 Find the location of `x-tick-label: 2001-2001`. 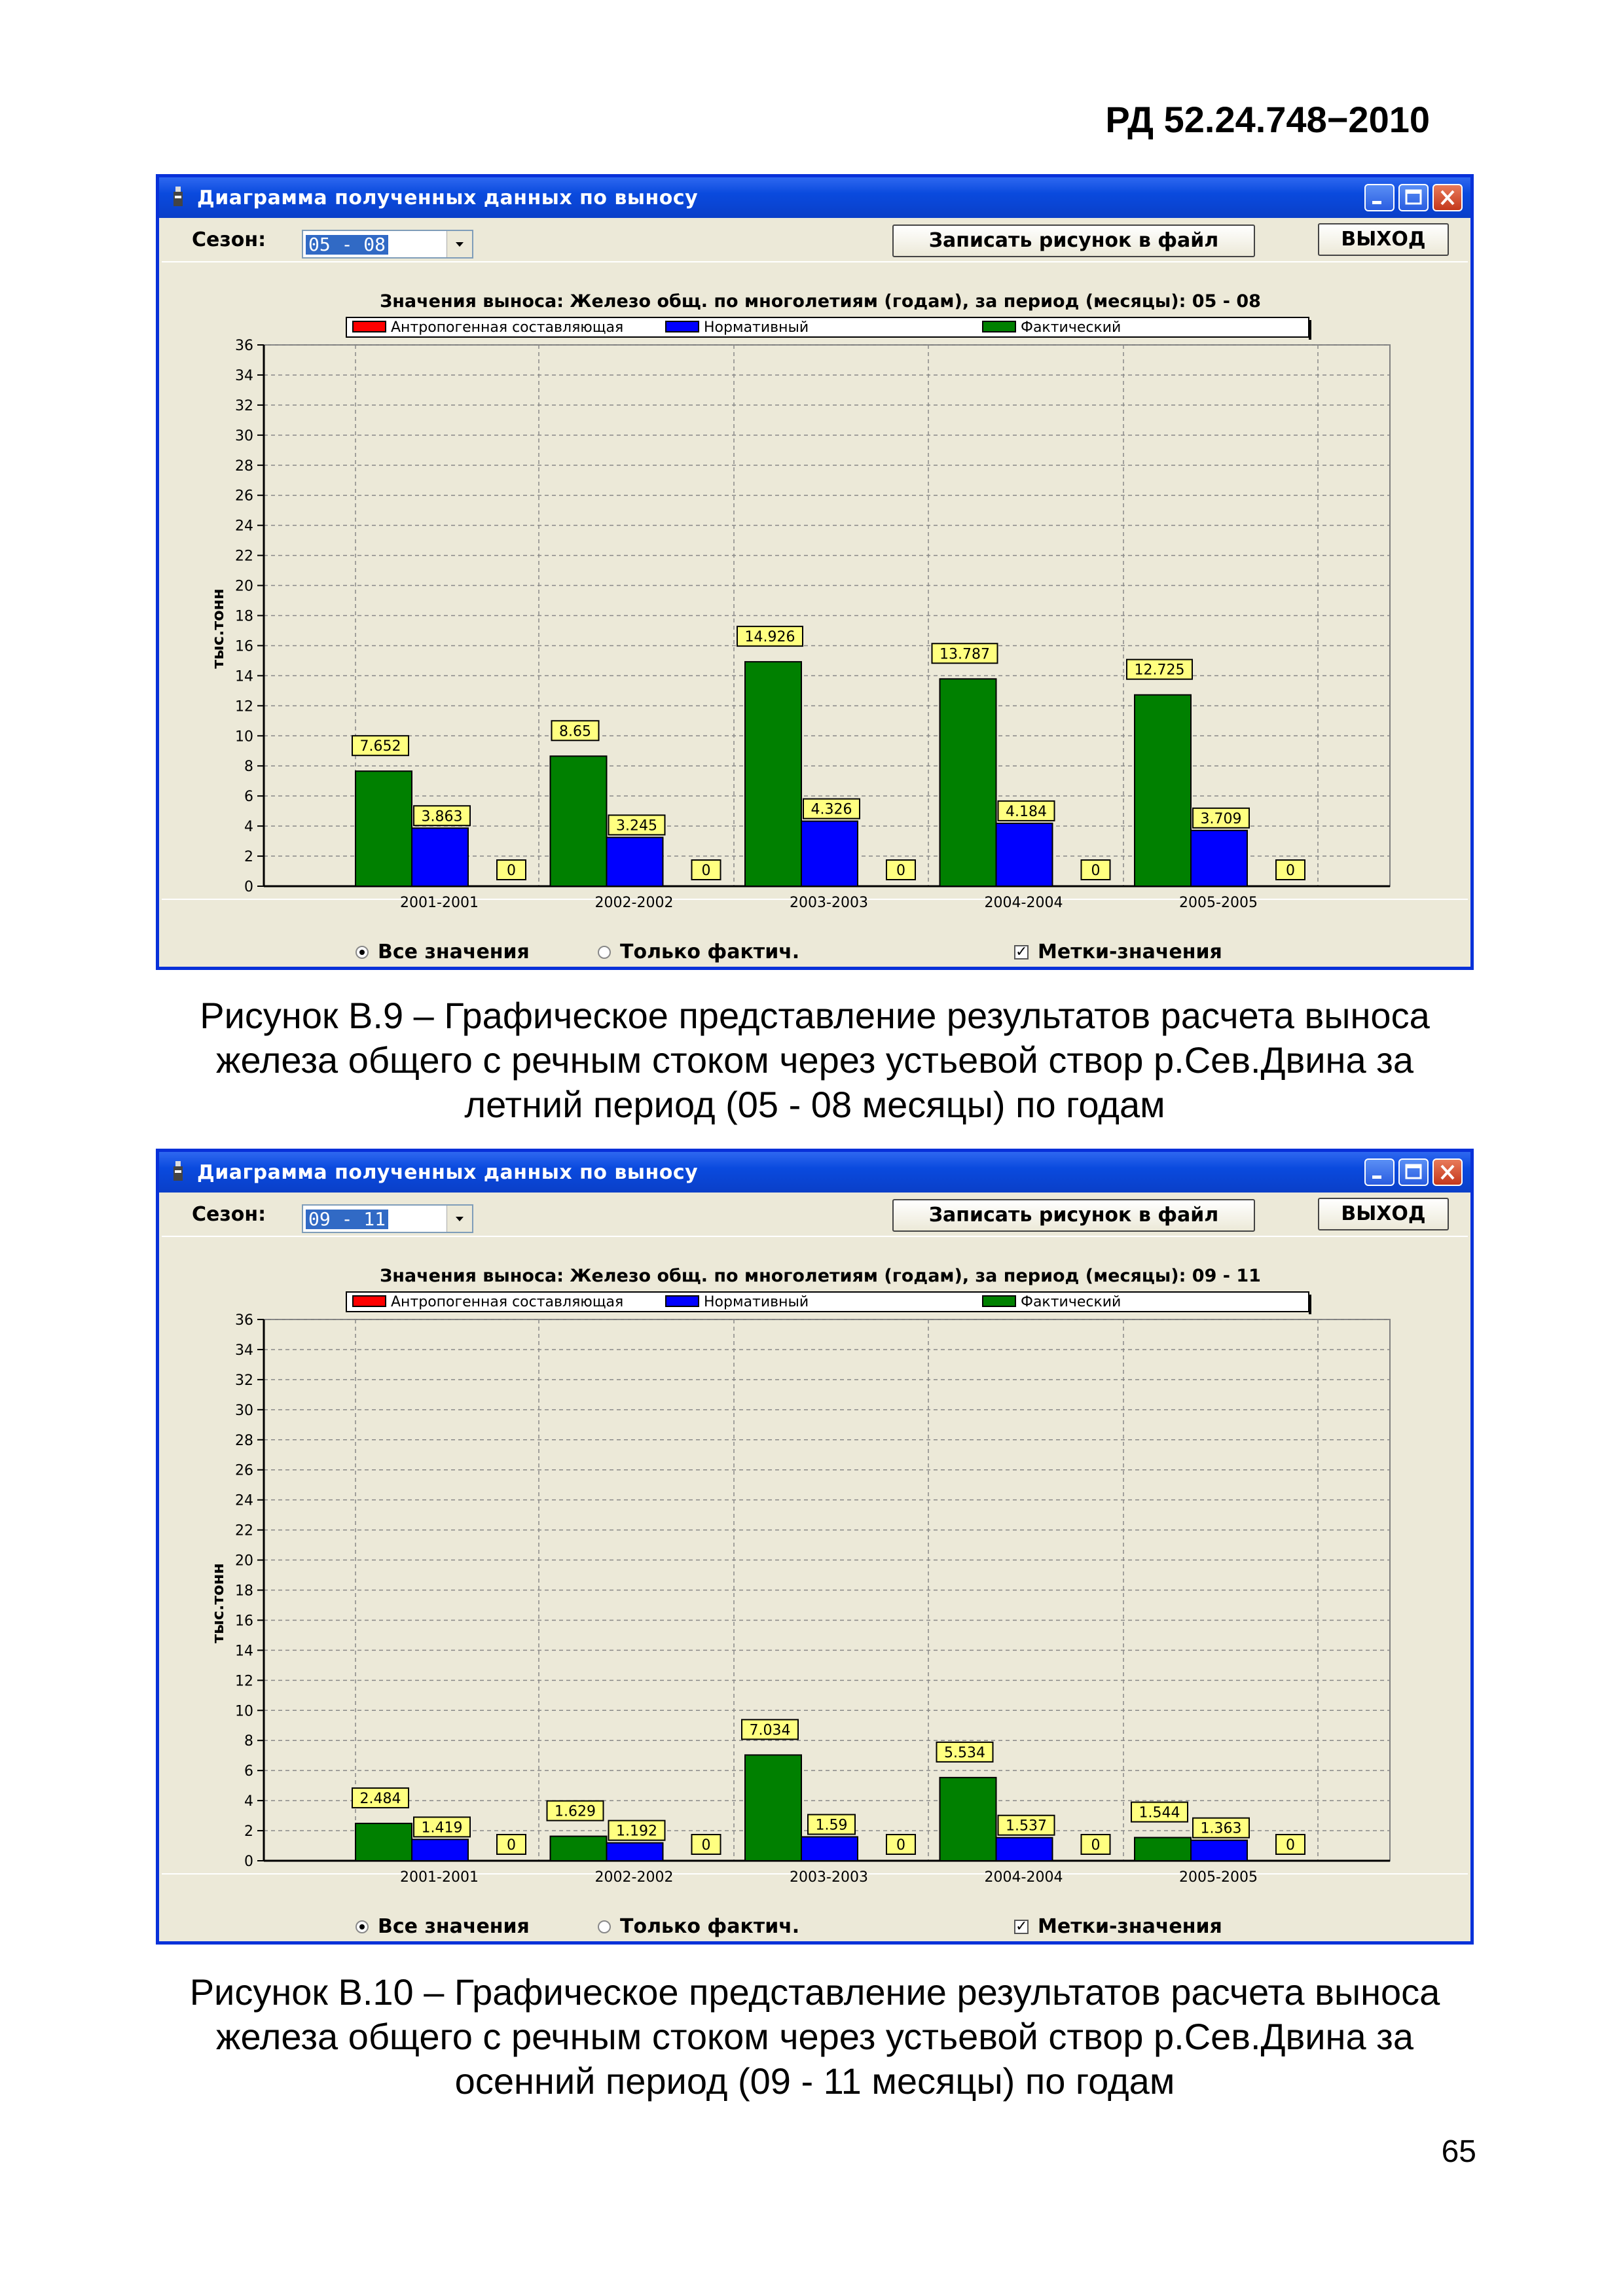

x-tick-label: 2001-2001 is located at coordinates (439, 1877).